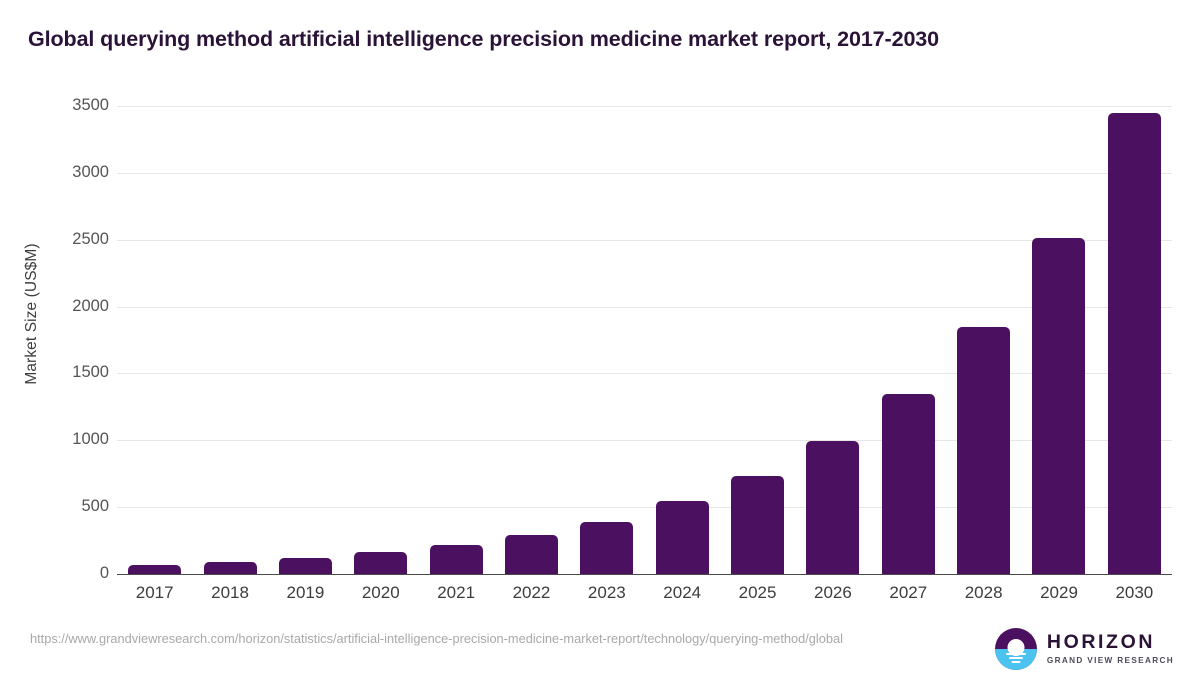 The image size is (1200, 675). What do you see at coordinates (90, 439) in the screenshot?
I see `y-axis-tick-label: 1000` at bounding box center [90, 439].